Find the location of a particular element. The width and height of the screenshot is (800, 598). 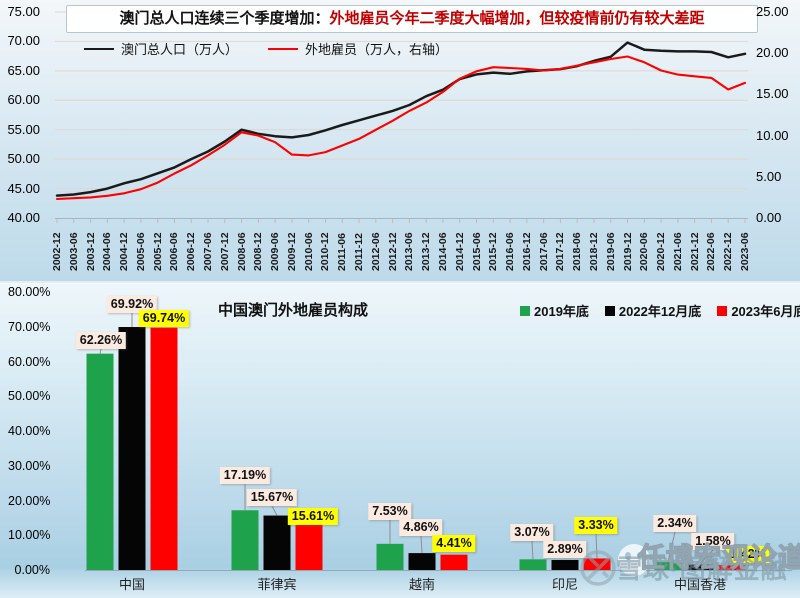

x-axis-label: 2009-06 is located at coordinates (275, 251).